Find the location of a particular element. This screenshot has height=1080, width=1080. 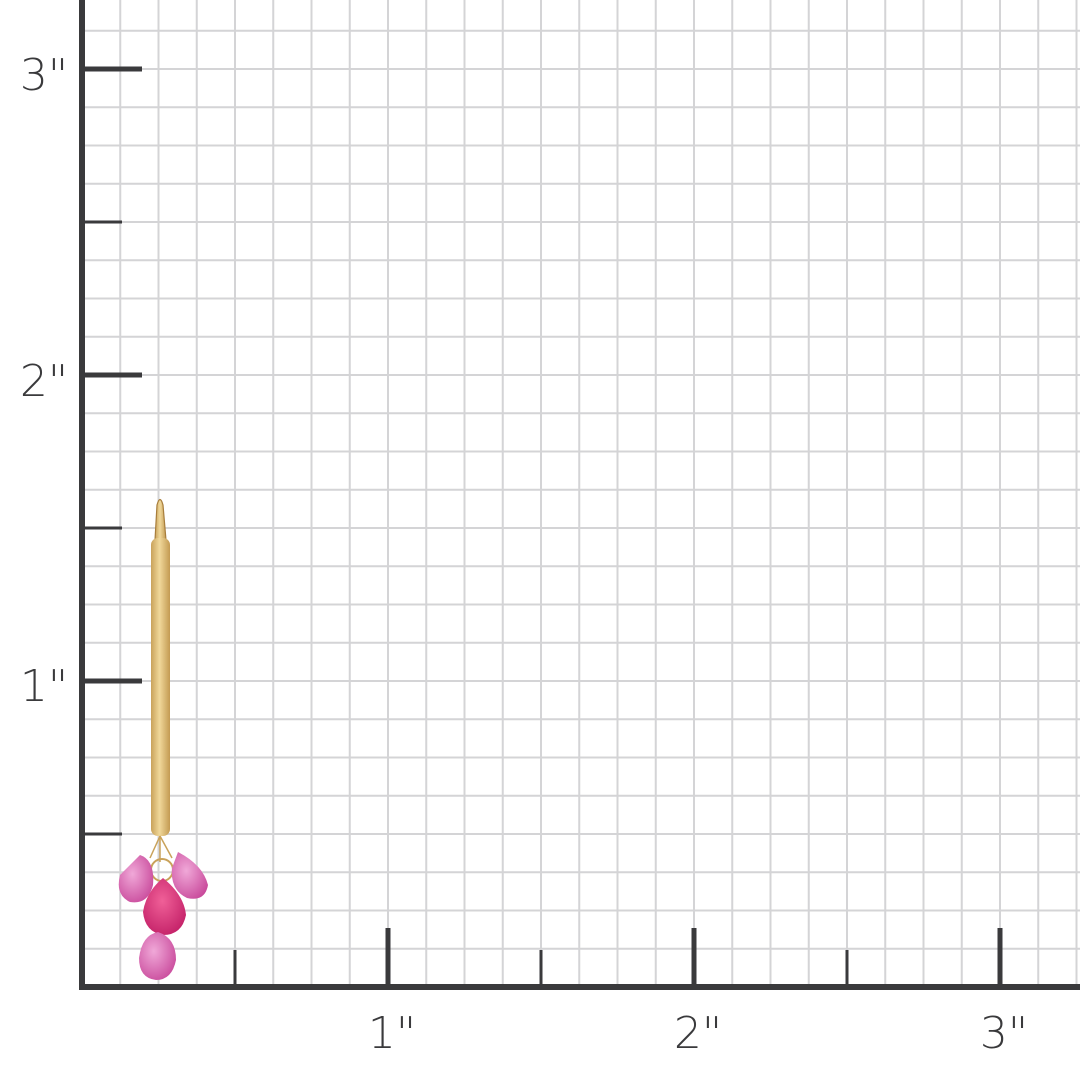

gold-bar is located at coordinates (160, 687).